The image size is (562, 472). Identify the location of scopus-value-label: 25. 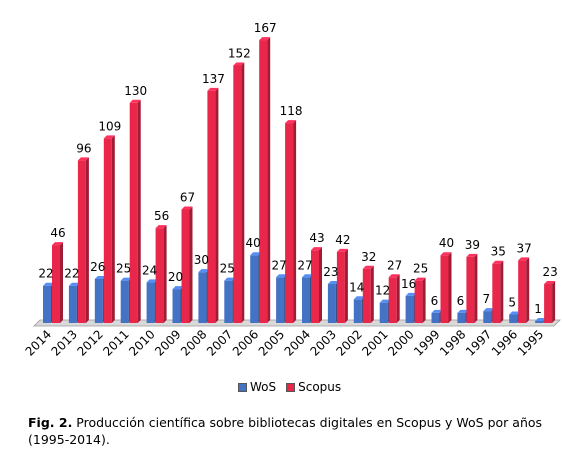
(420, 269).